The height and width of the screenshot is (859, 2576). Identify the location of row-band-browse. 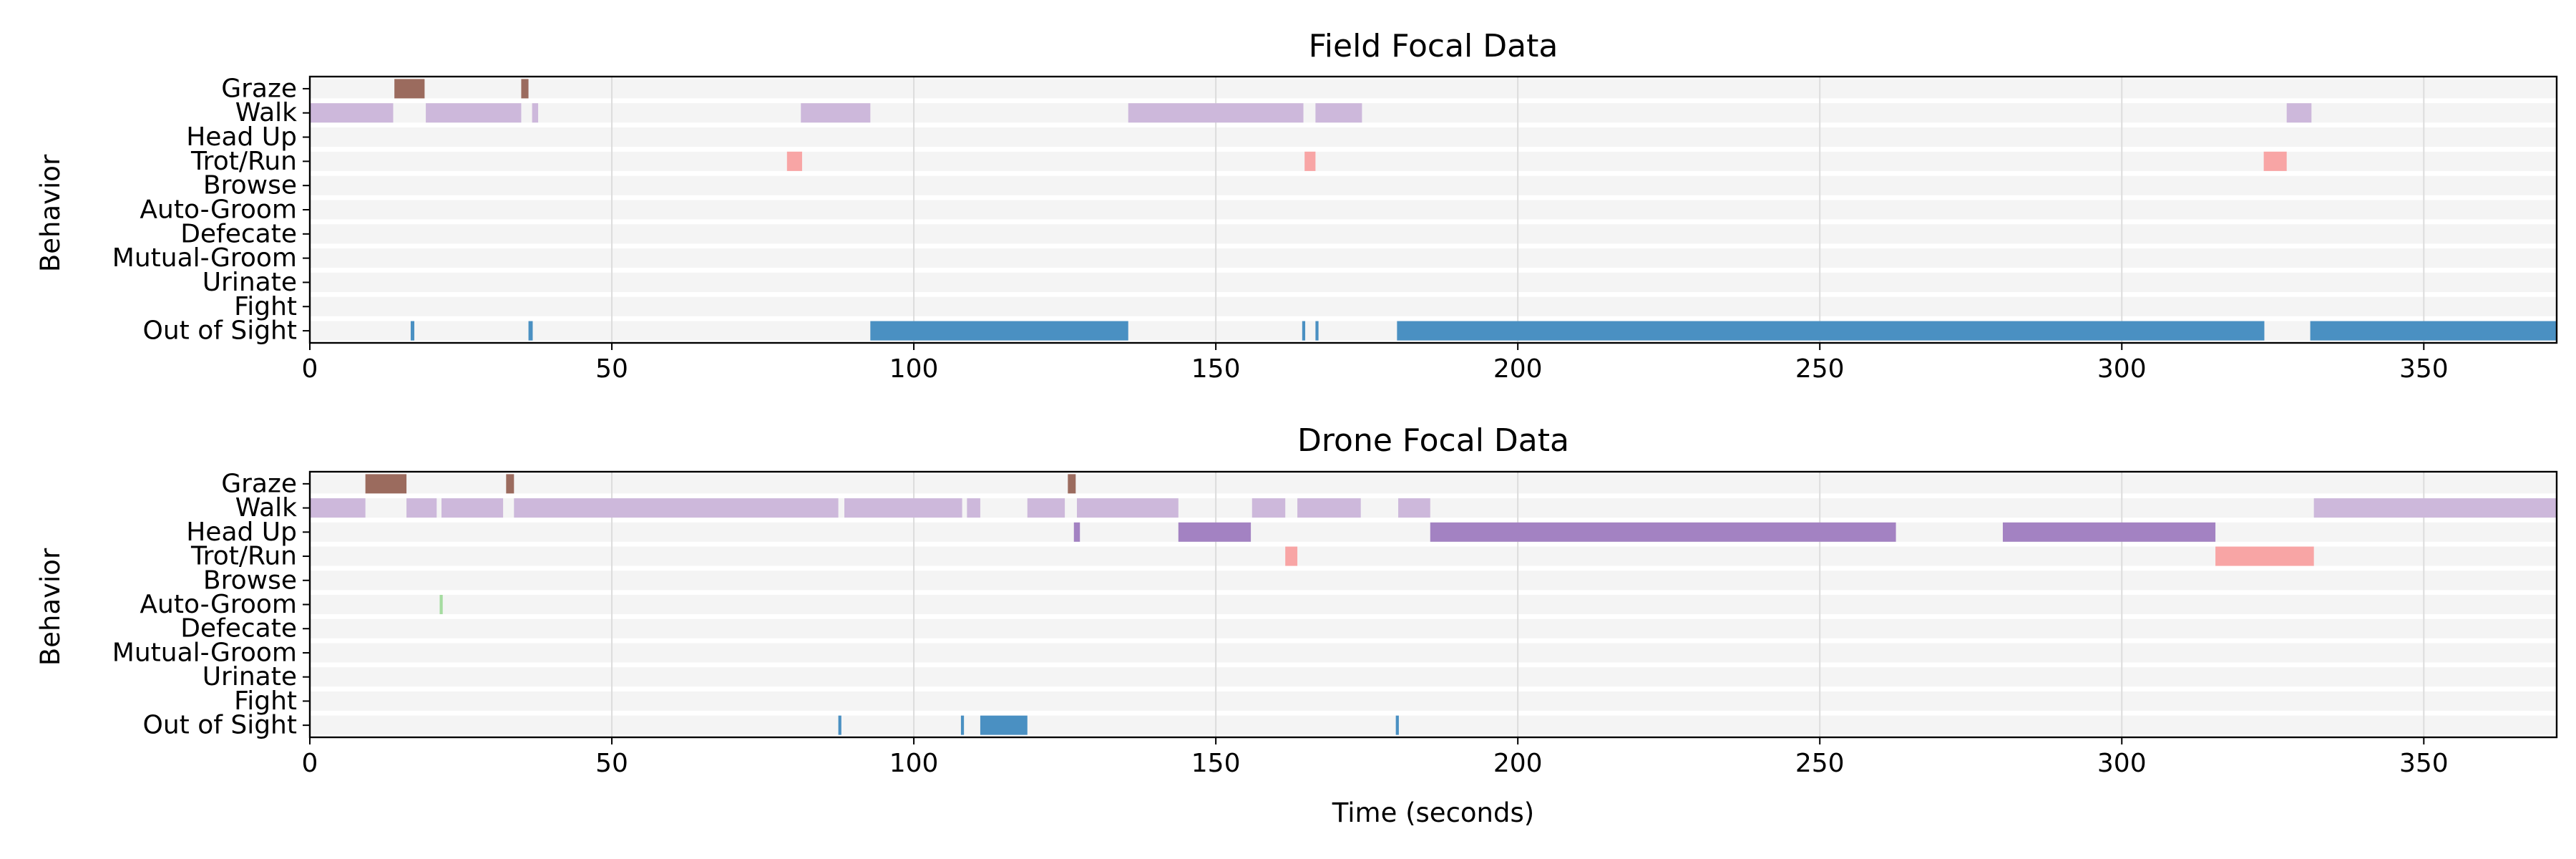
(1433, 185).